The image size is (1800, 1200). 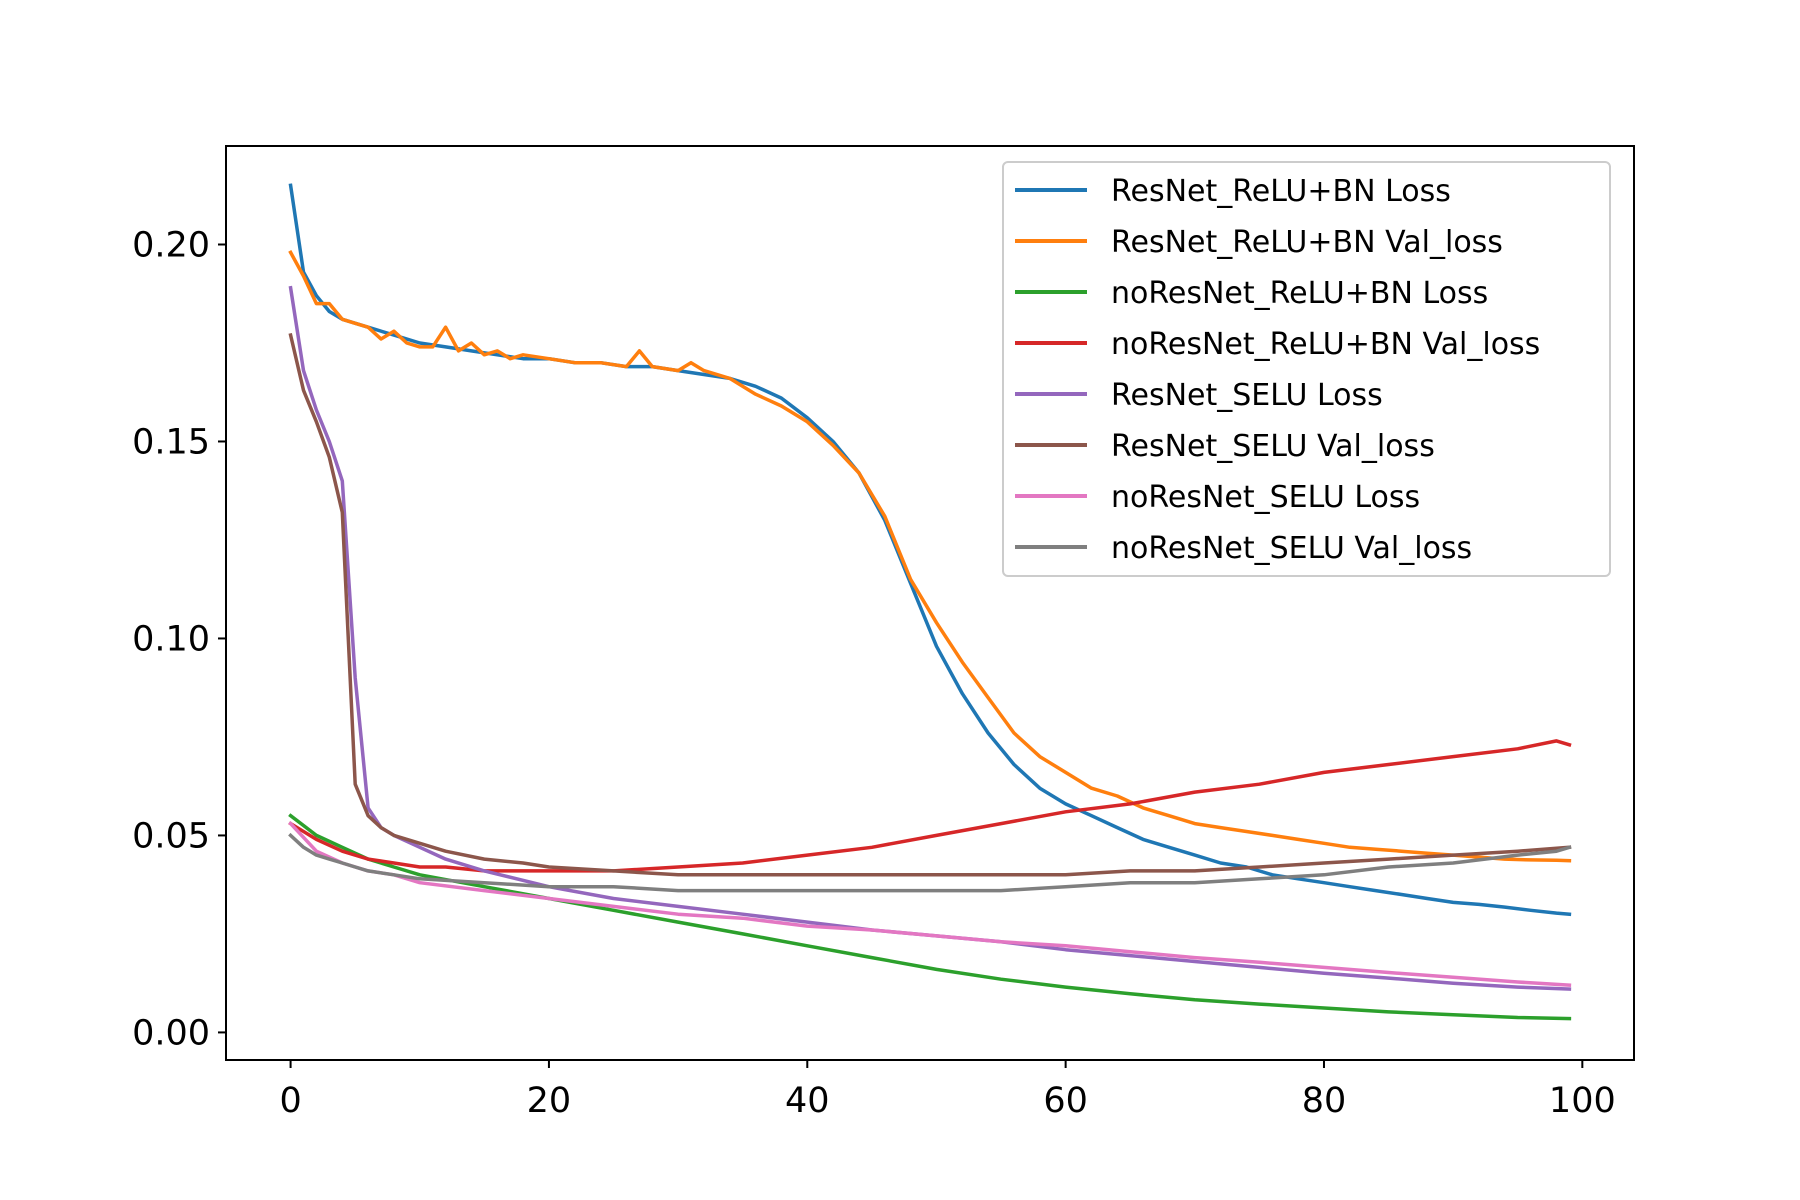 I want to click on legend-label: ResNet_SELU Loss, so click(x=1247, y=395).